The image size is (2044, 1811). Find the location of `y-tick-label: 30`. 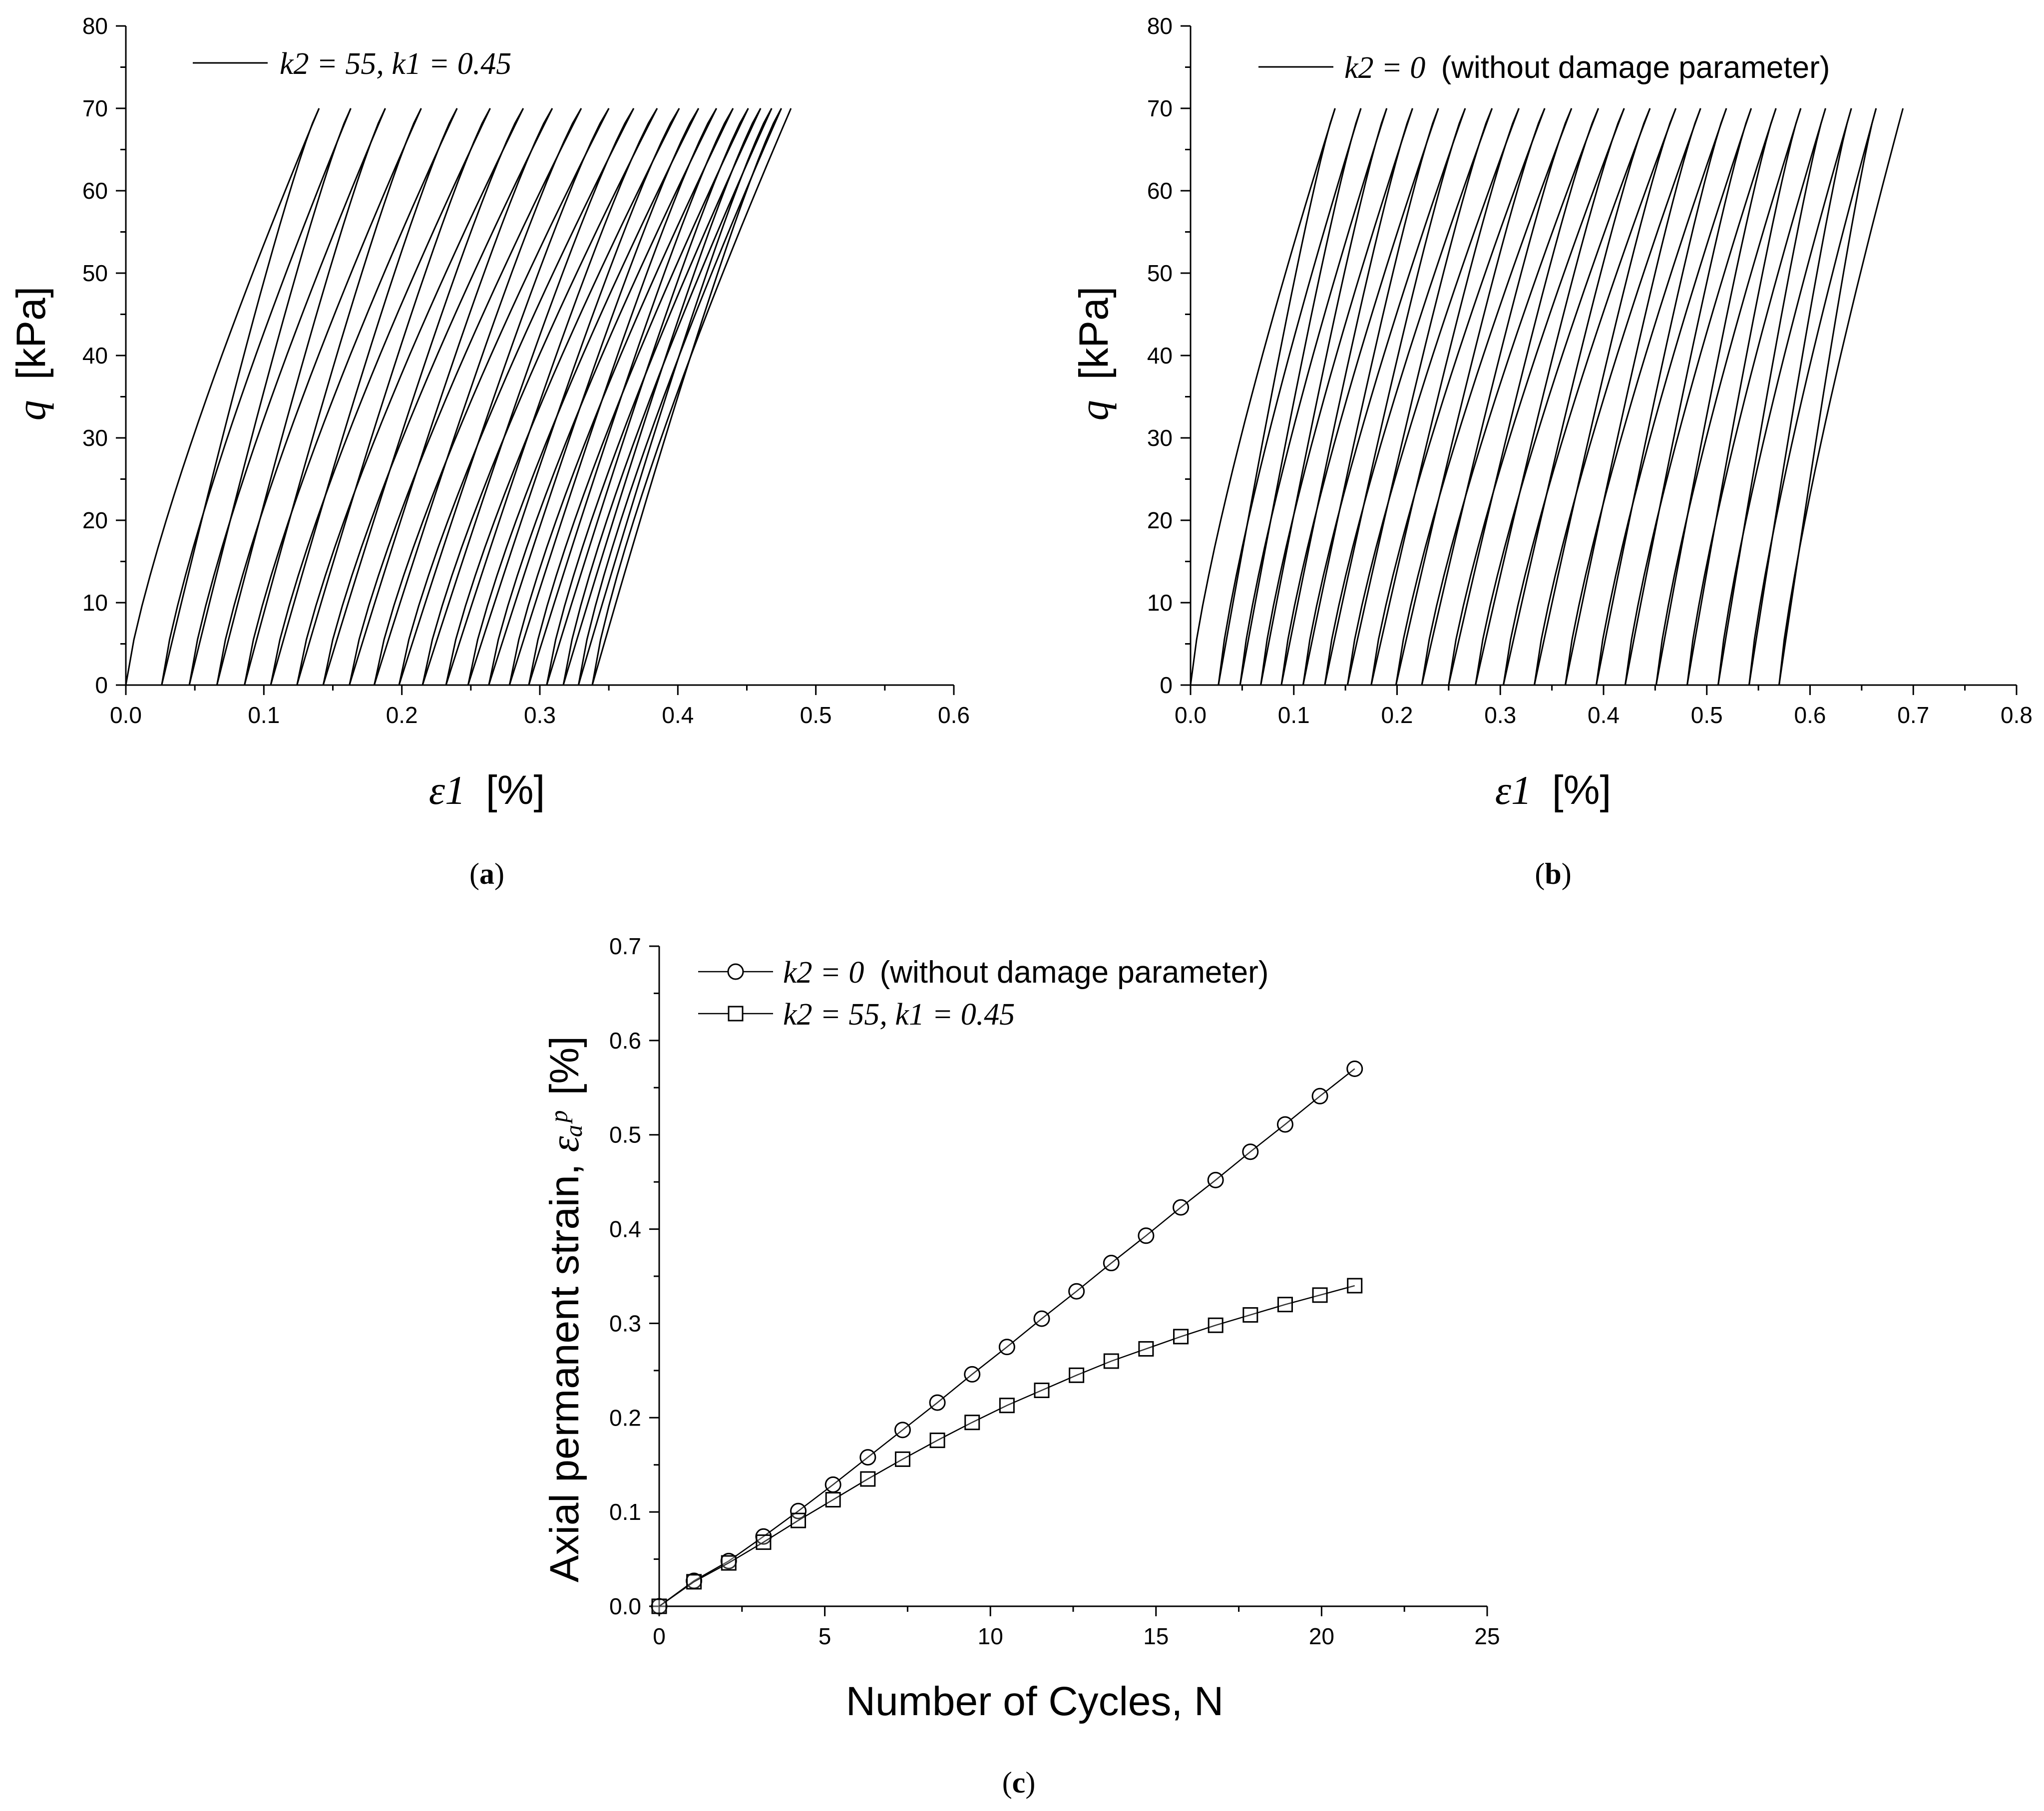

y-tick-label: 30 is located at coordinates (95, 438).